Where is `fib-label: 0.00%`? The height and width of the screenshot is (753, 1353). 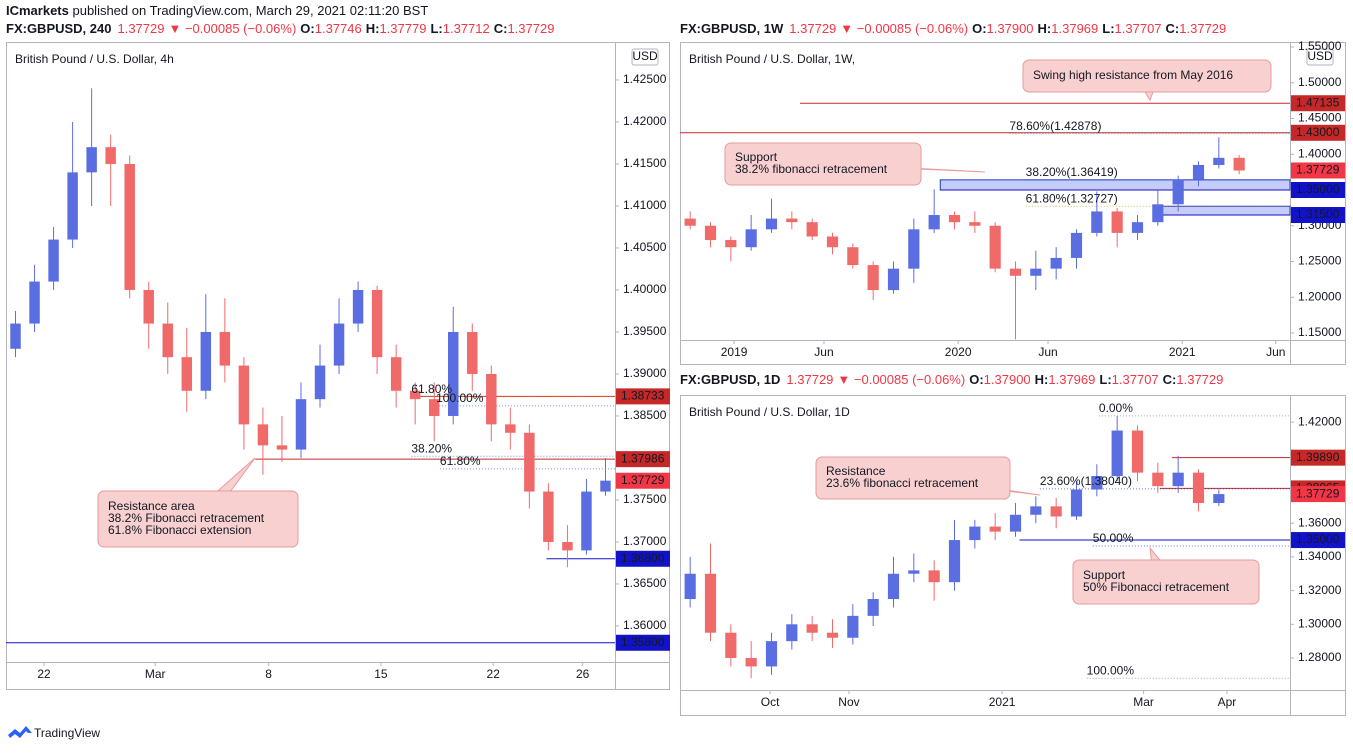 fib-label: 0.00% is located at coordinates (1116, 408).